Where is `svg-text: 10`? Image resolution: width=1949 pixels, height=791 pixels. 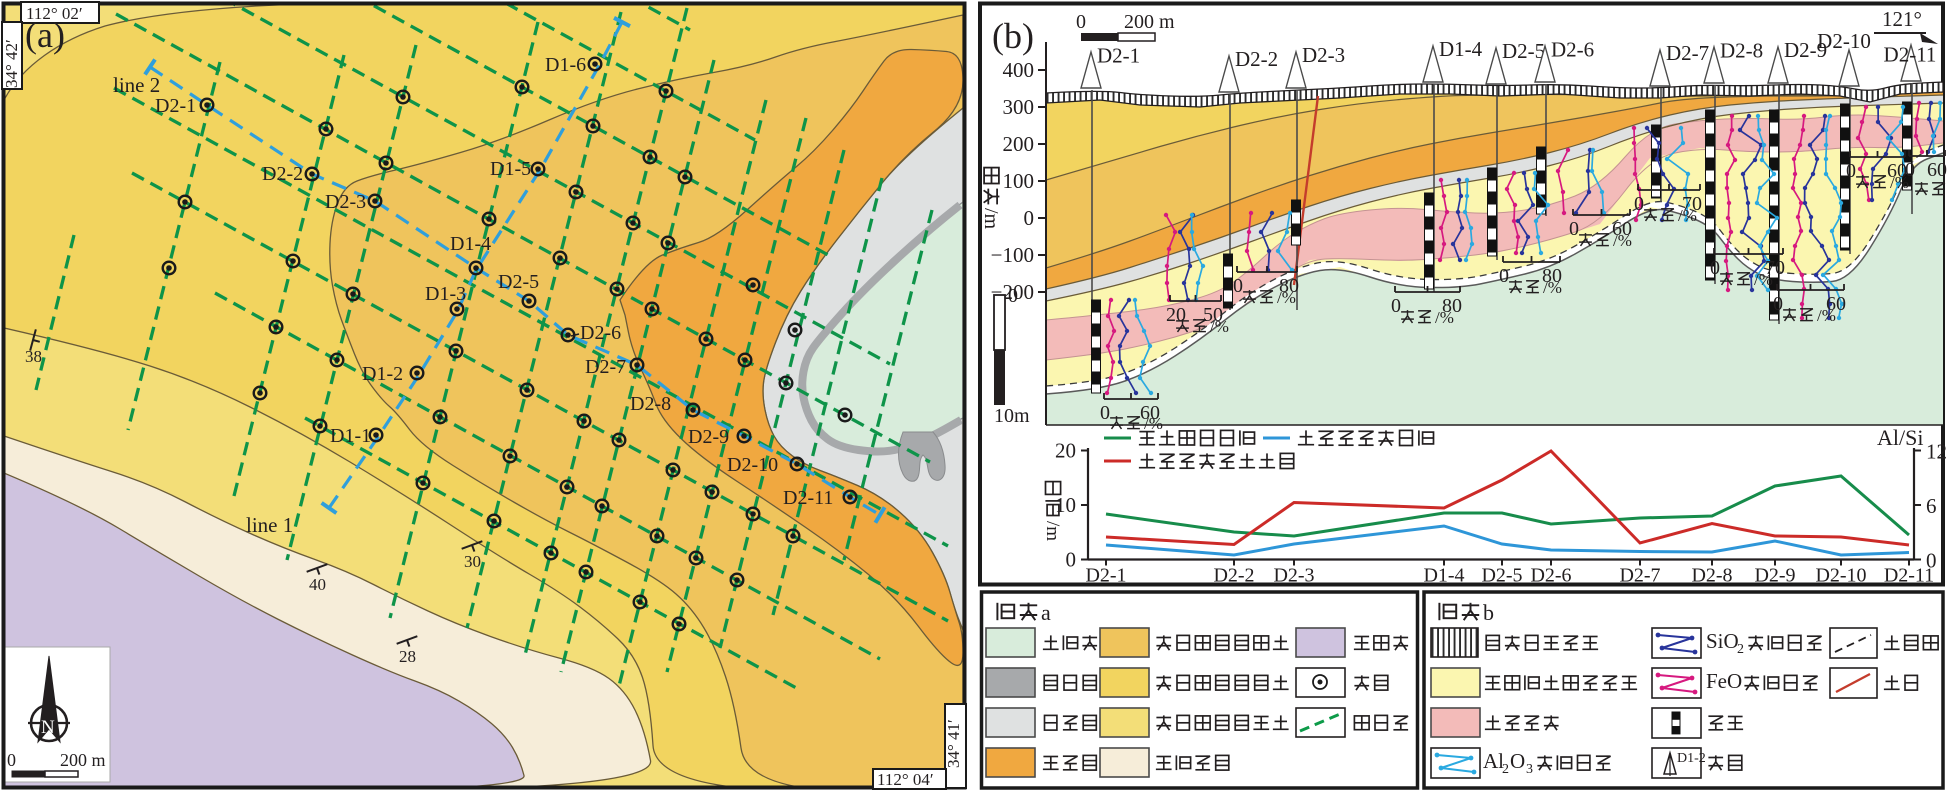 svg-text: 10 is located at coordinates (1065, 505).